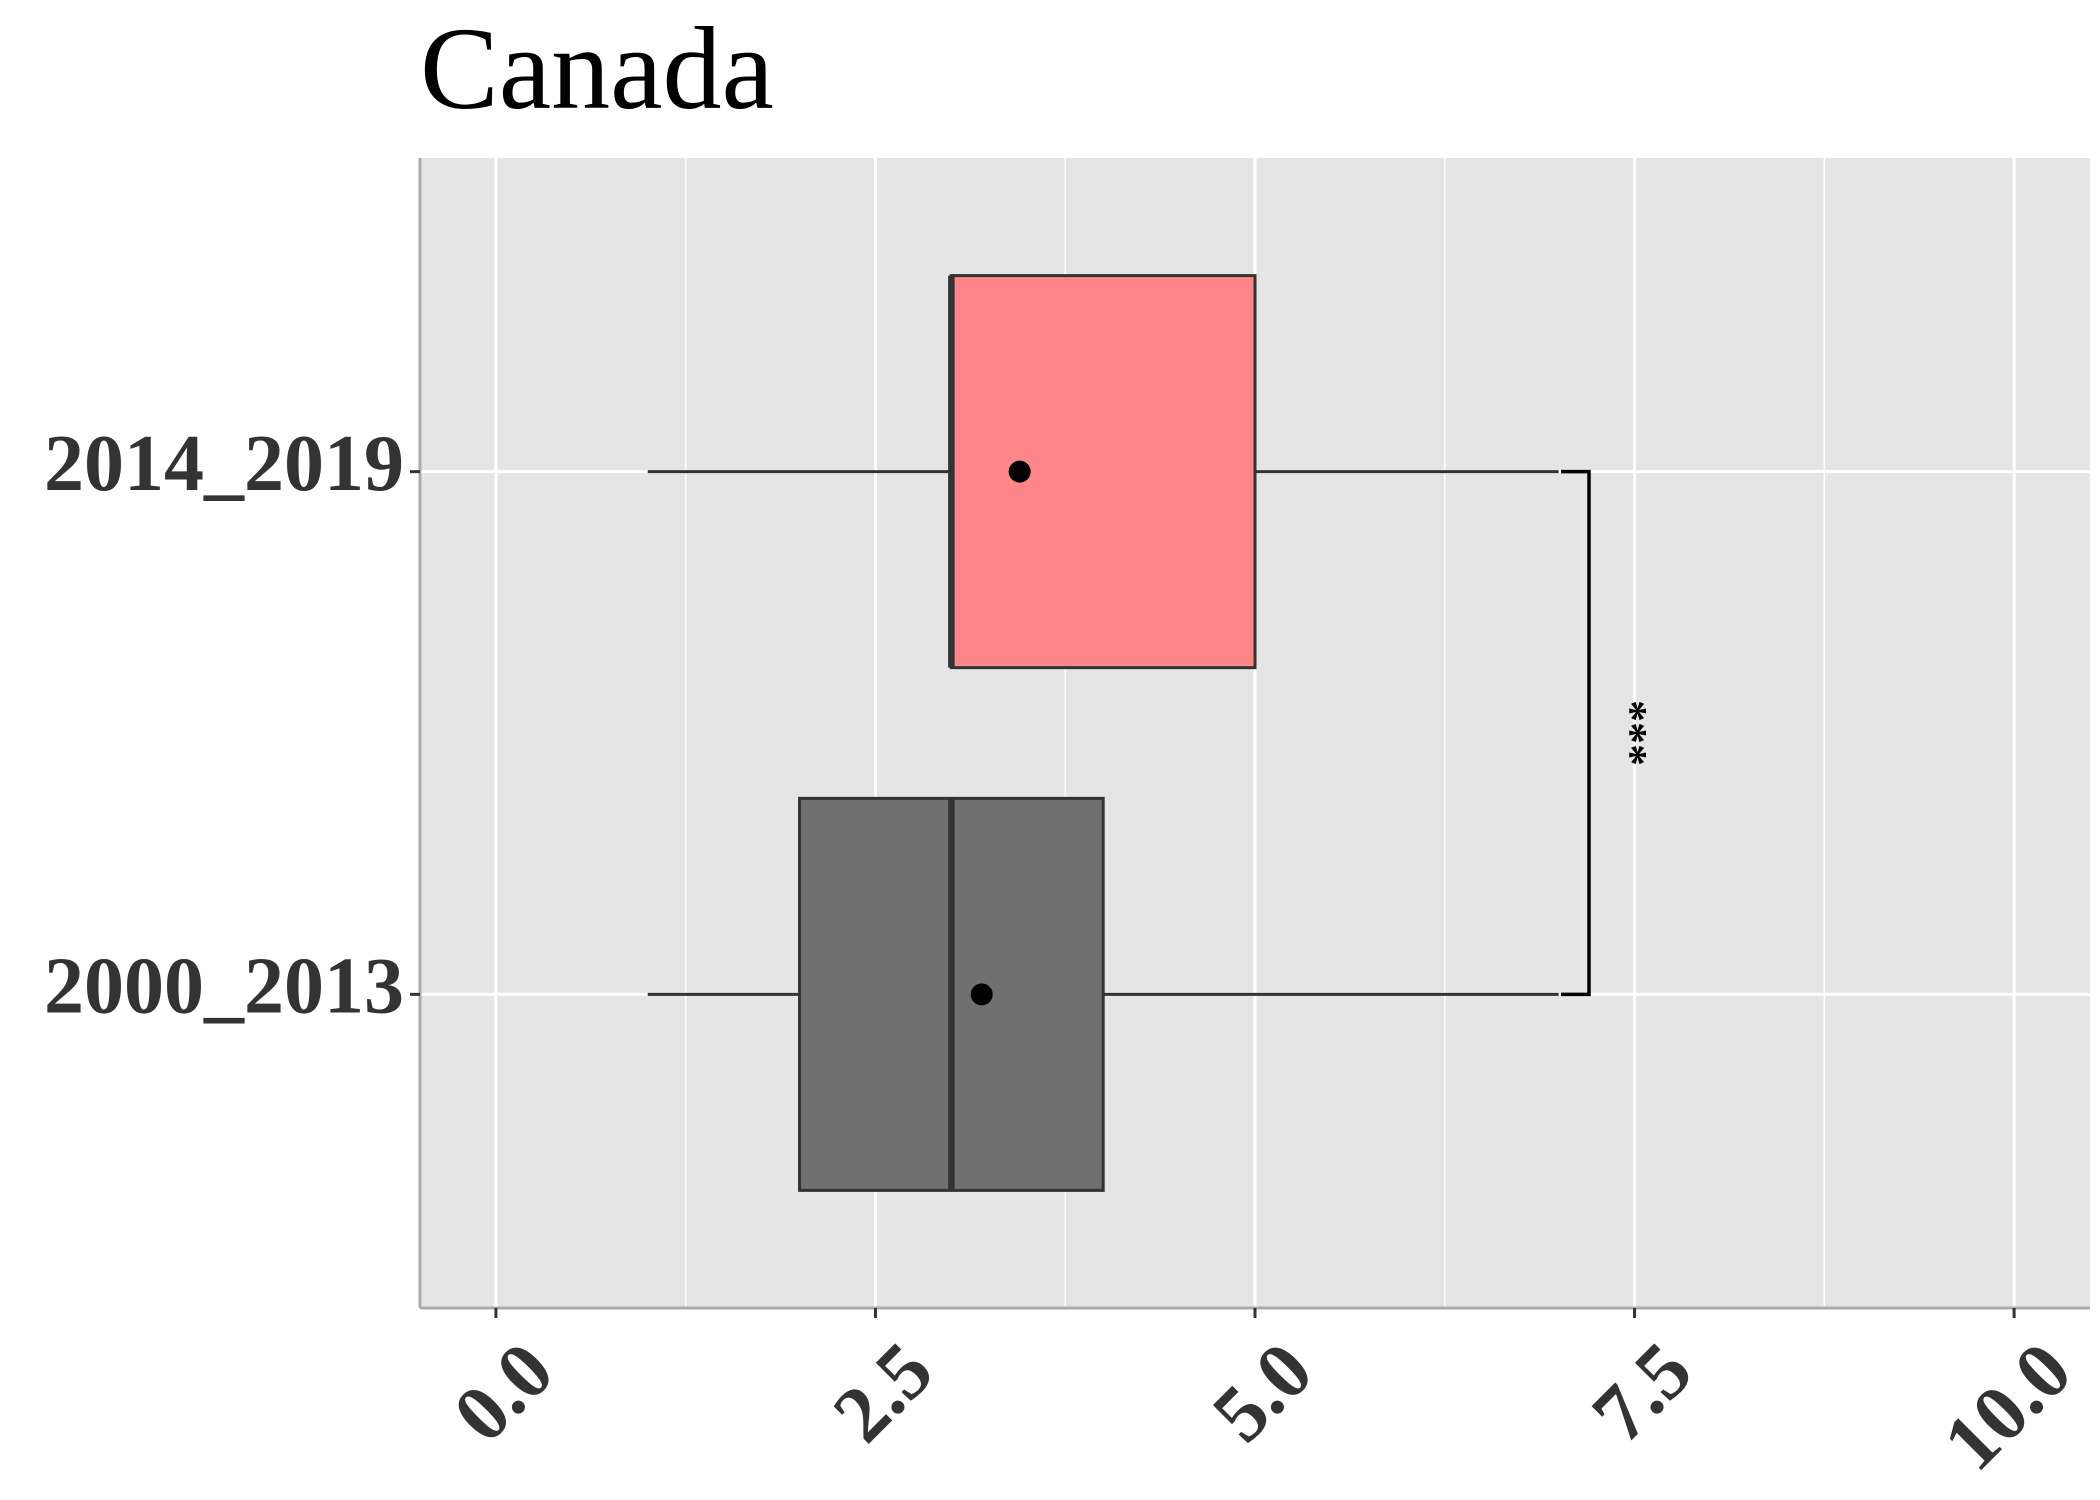  I want to click on y-tick-label: 2014_2019, so click(224, 464).